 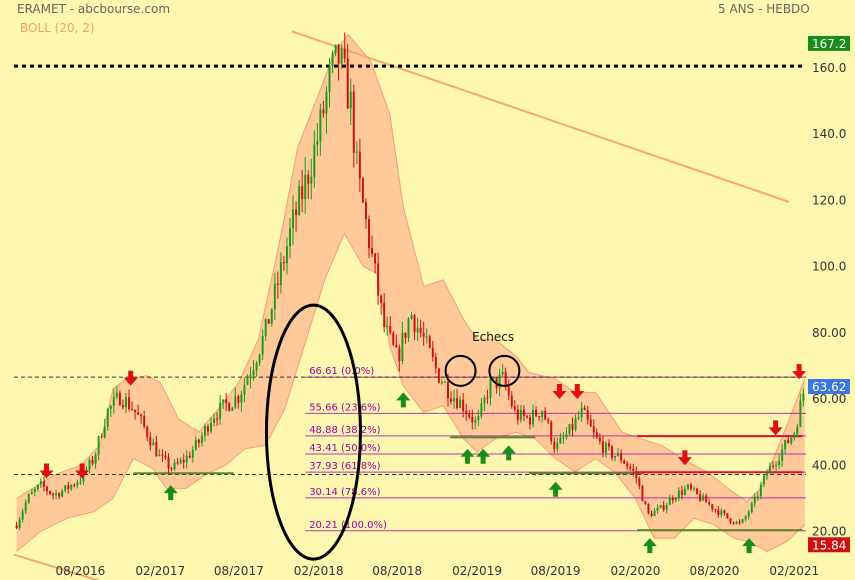 What do you see at coordinates (829, 545) in the screenshot?
I see `low-price-badge-label: 15.84` at bounding box center [829, 545].